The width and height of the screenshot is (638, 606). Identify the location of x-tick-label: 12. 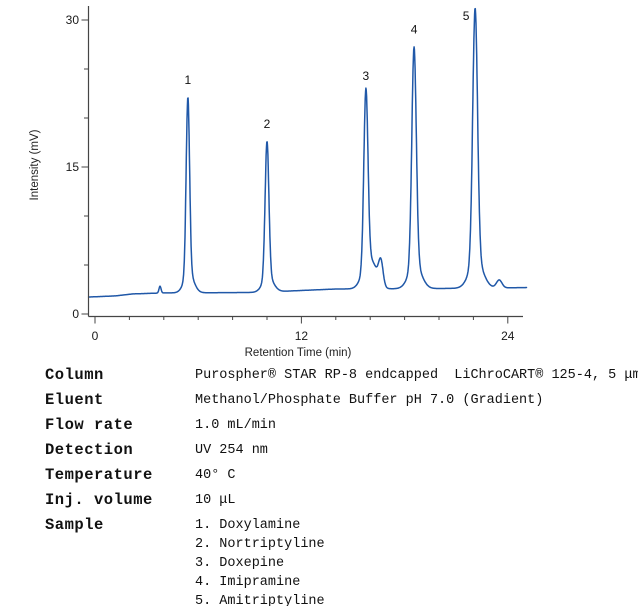
(302, 336).